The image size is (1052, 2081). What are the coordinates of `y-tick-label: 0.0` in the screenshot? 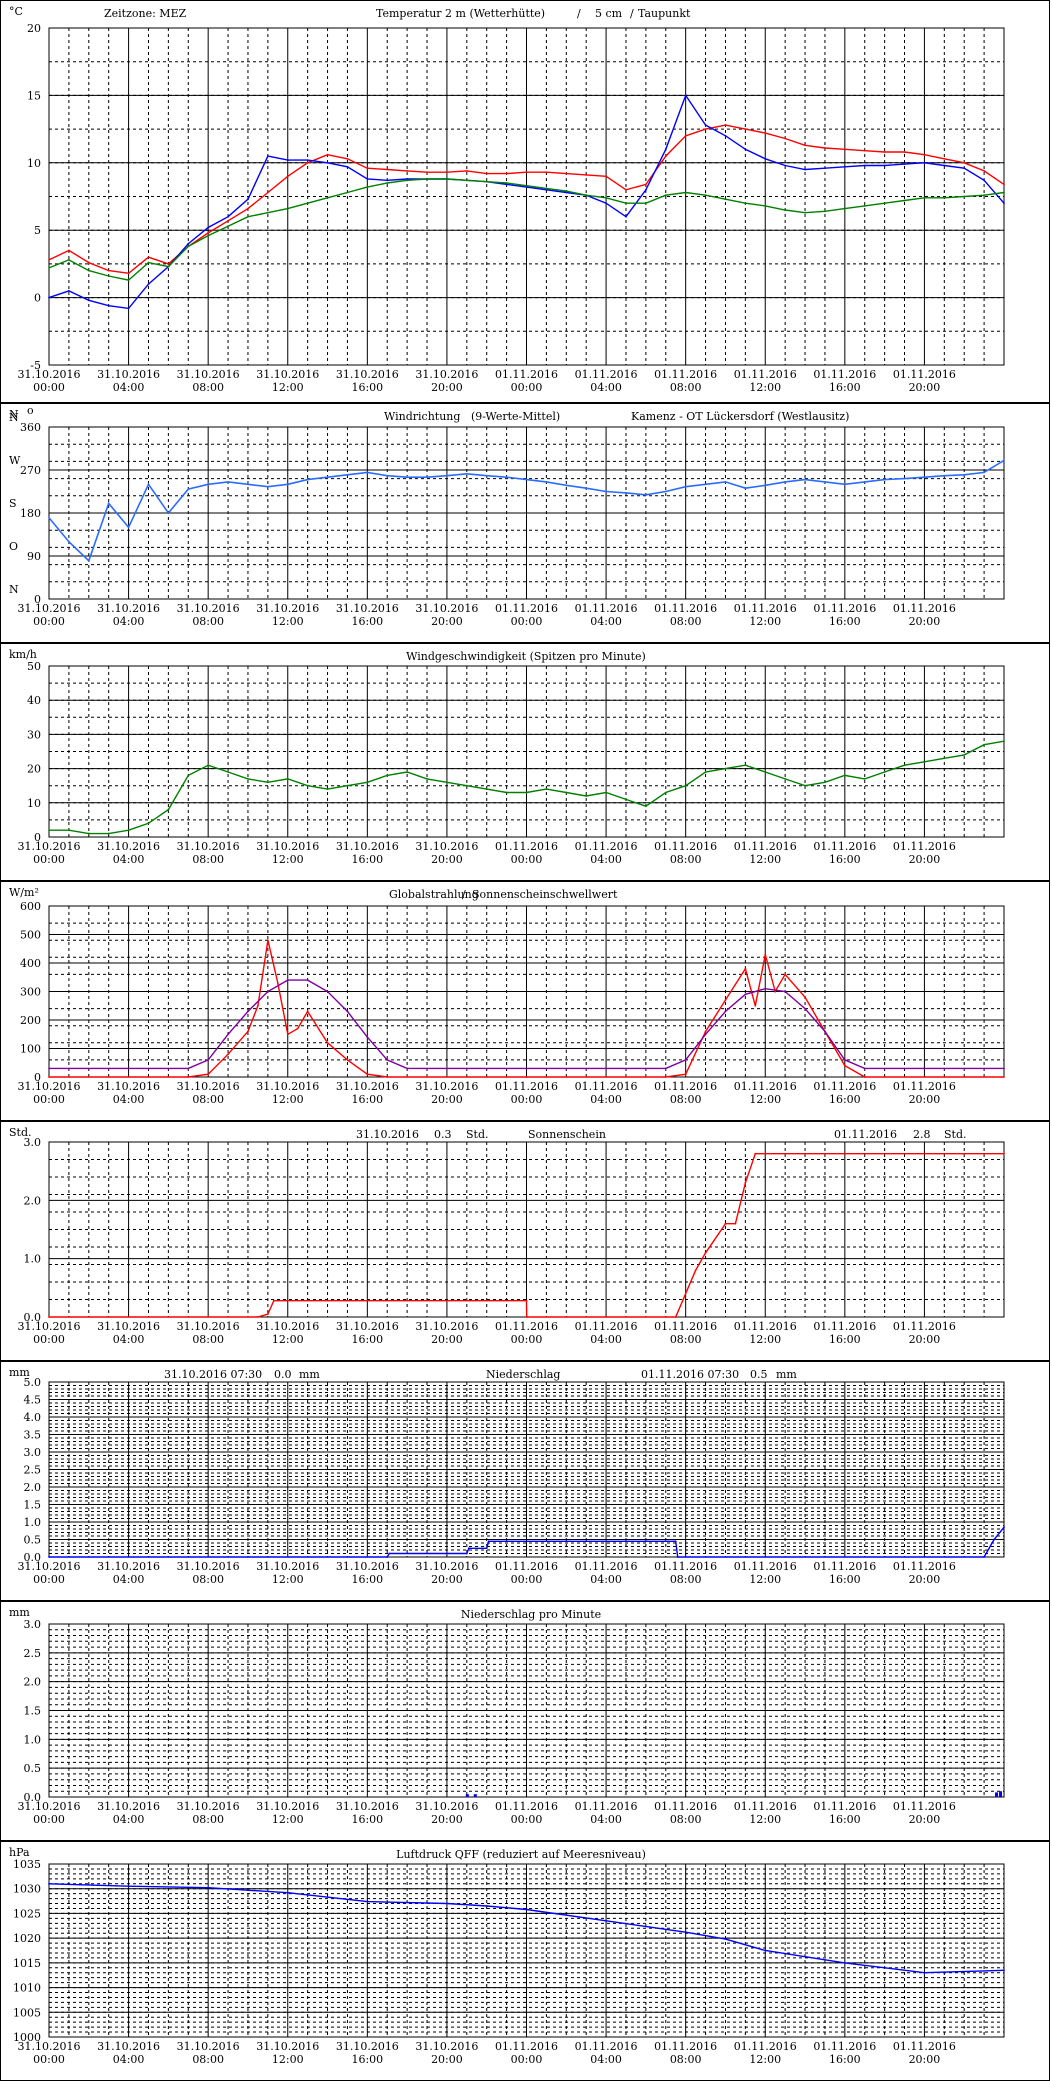 It's located at (33, 1557).